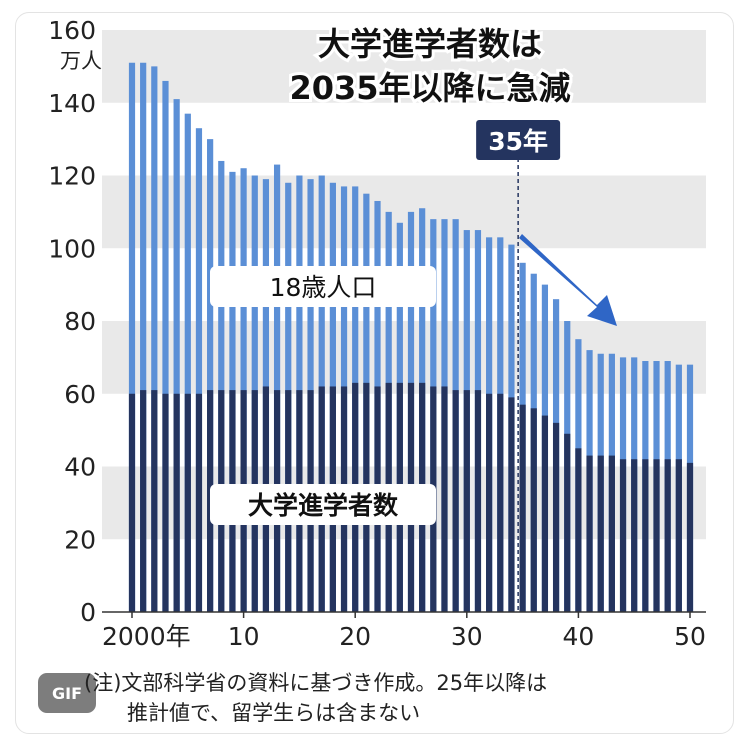 The height and width of the screenshot is (755, 750). Describe the element at coordinates (429, 88) in the screenshot. I see `title-line-2: 2035年以降に急減` at that location.